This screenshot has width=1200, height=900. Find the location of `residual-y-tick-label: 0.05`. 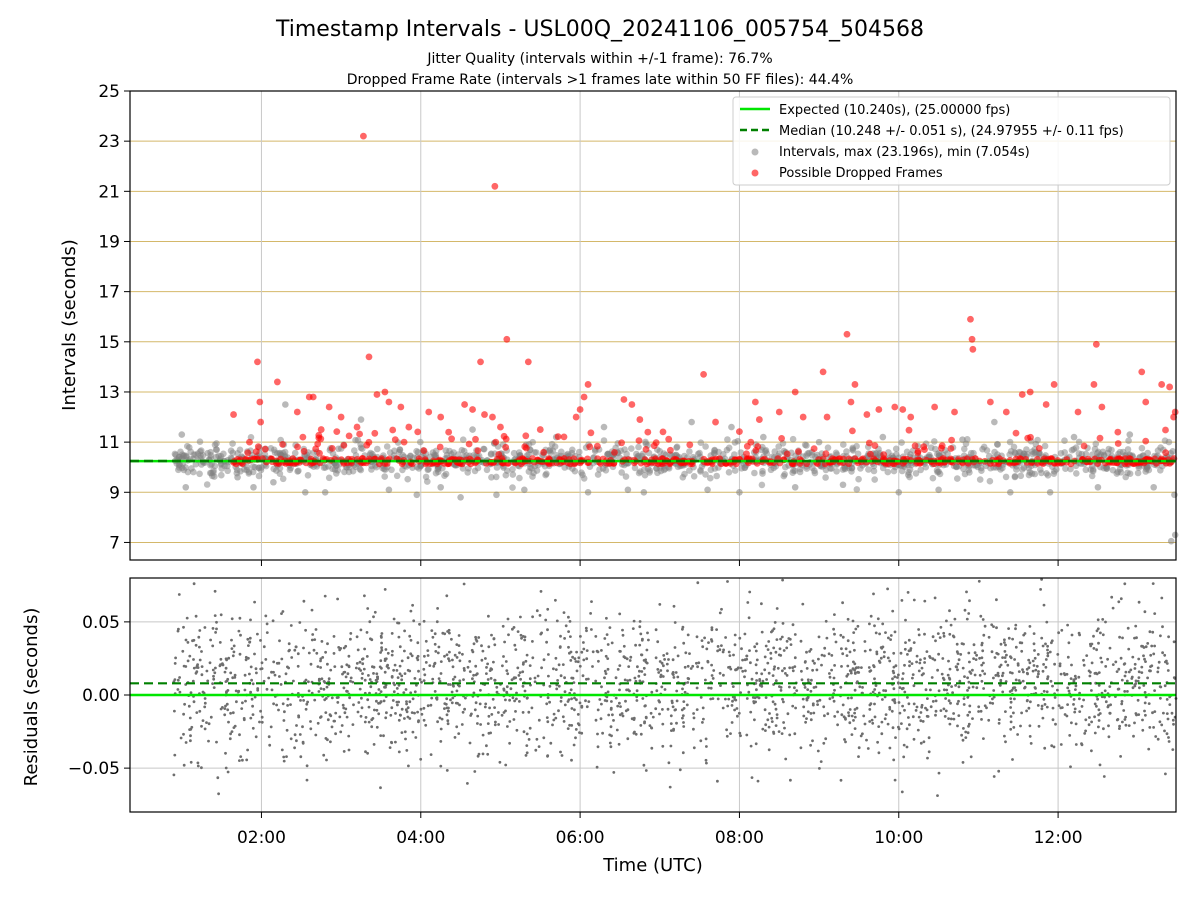

residual-y-tick-label: 0.05 is located at coordinates (101, 623).